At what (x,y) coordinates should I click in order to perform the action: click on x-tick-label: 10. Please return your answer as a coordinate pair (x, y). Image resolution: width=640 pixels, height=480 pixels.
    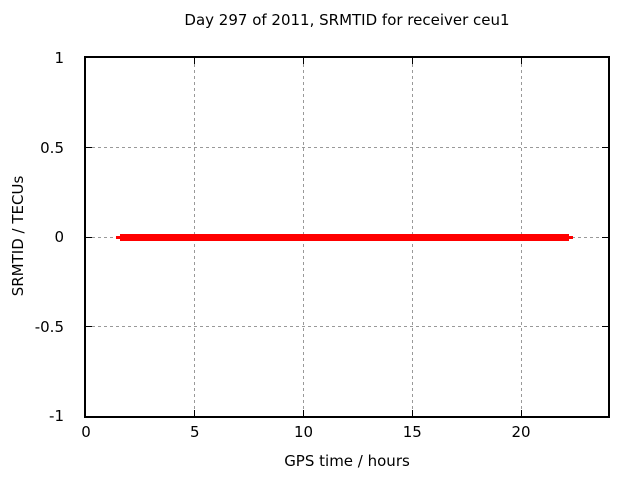
    Looking at the image, I should click on (303, 432).